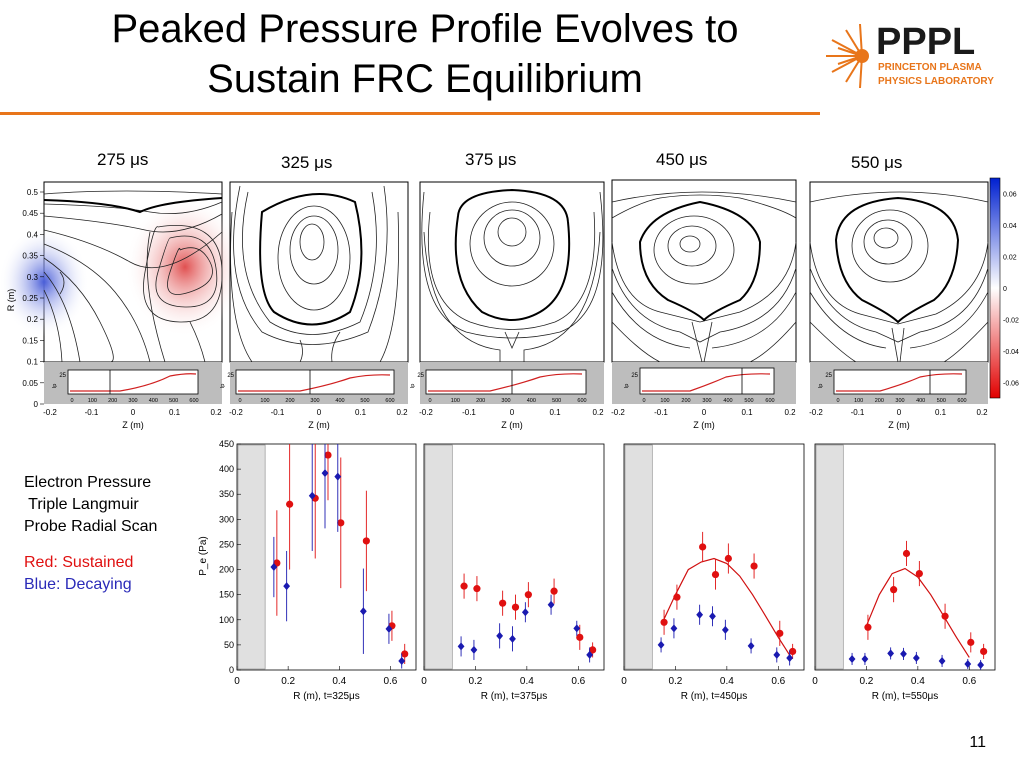 The height and width of the screenshot is (768, 1024). Describe the element at coordinates (410, 113) in the screenshot. I see `title-divider` at that location.